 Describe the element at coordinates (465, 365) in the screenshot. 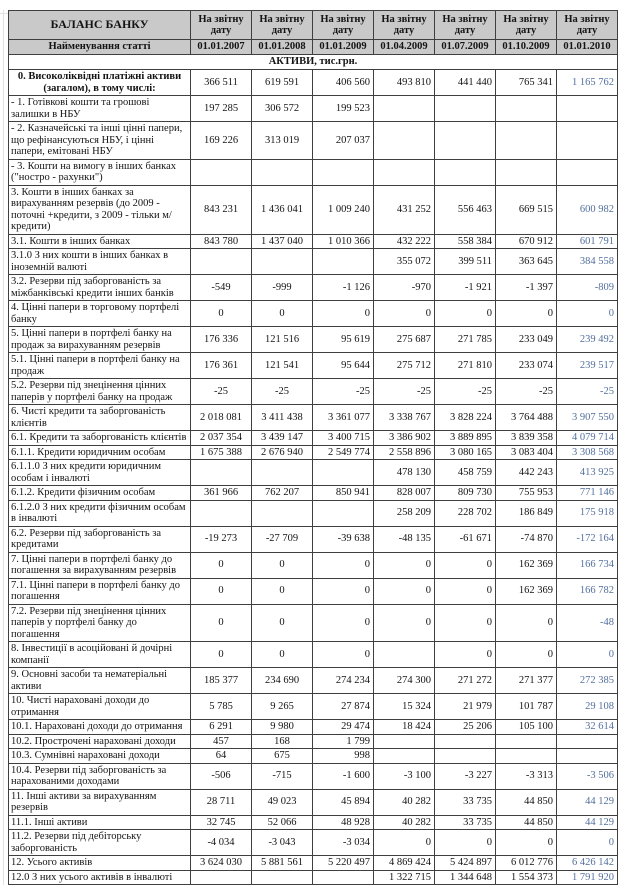

I see `value-cell: 271 810` at that location.